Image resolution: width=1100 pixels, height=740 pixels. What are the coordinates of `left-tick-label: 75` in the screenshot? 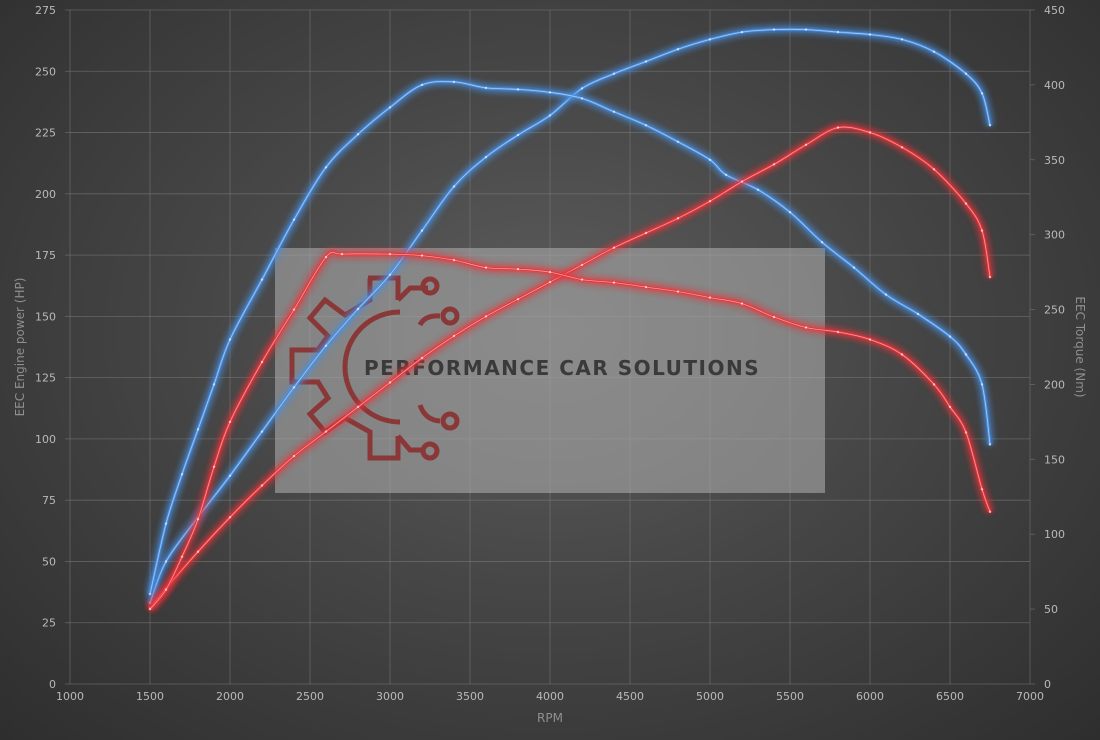 It's located at (49, 500).